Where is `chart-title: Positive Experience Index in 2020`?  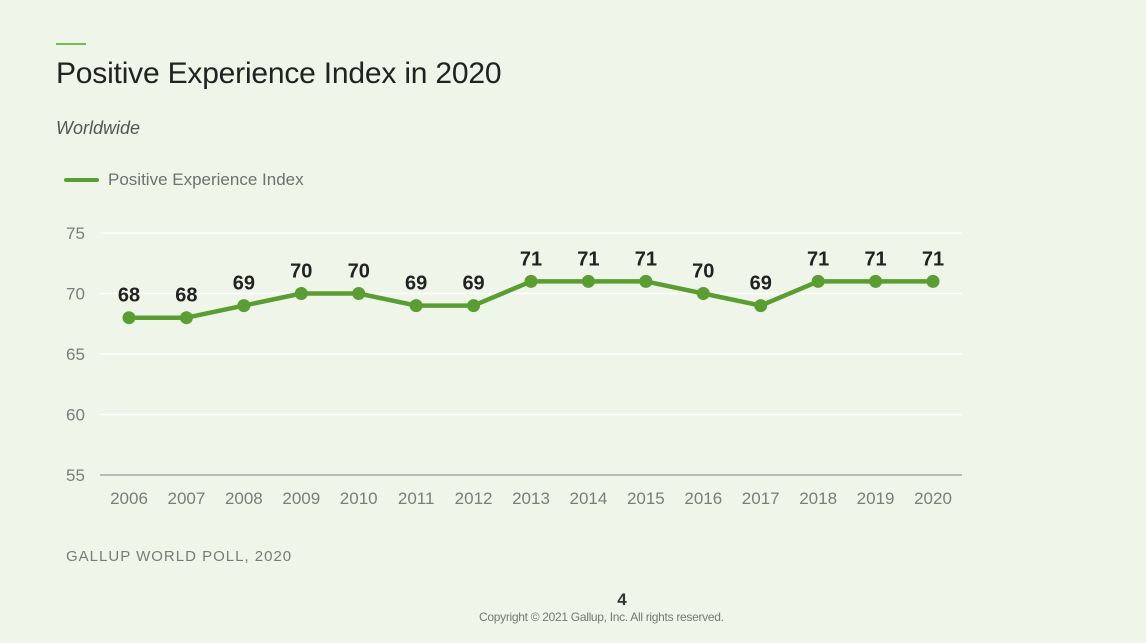 chart-title: Positive Experience Index in 2020 is located at coordinates (279, 73).